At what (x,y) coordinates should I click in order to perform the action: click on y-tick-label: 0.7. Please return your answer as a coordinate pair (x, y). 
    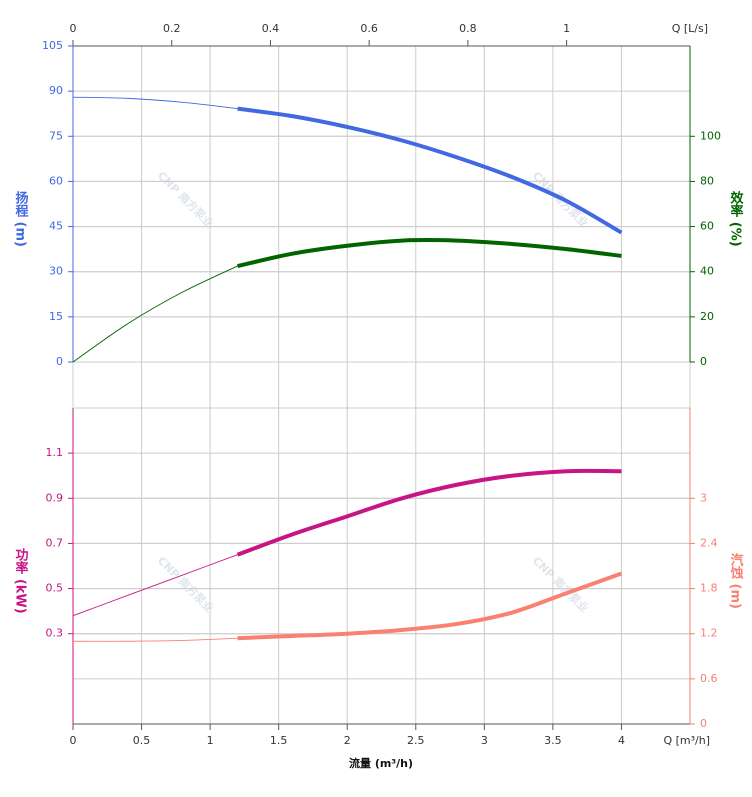
    Looking at the image, I should click on (55, 542).